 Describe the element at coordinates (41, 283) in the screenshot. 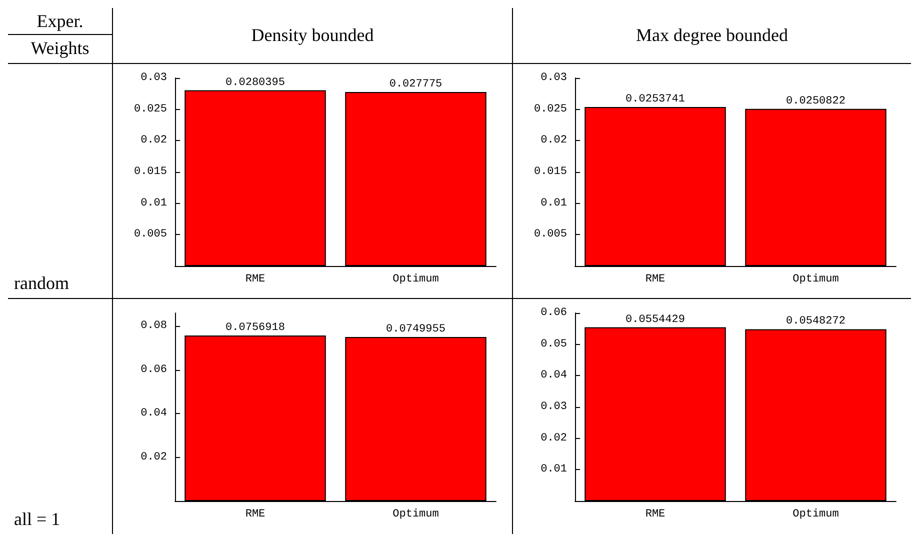

I see `text: random` at that location.